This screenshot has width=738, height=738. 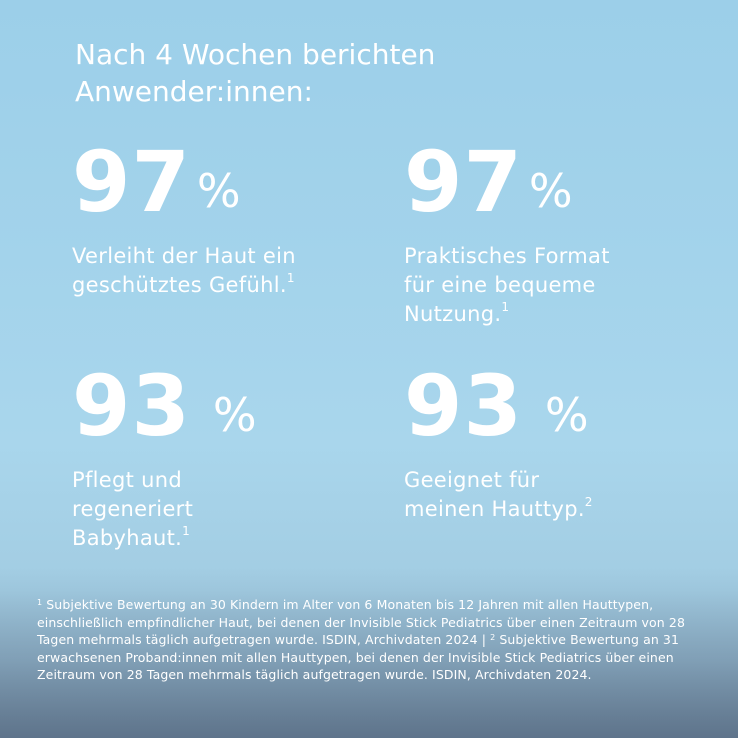 I want to click on stat-description: Geeignet für meinen Hauttyp.2, so click(x=498, y=495).